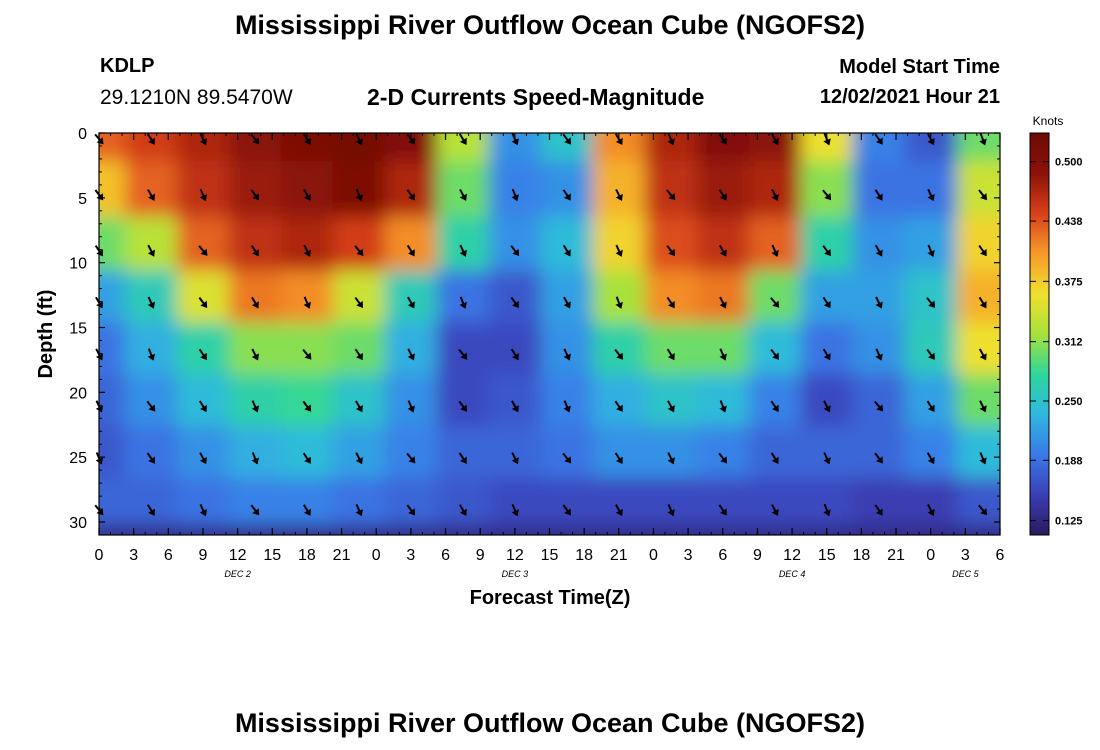 This screenshot has height=750, width=1100. I want to click on x-tick-label: 12, so click(515, 555).